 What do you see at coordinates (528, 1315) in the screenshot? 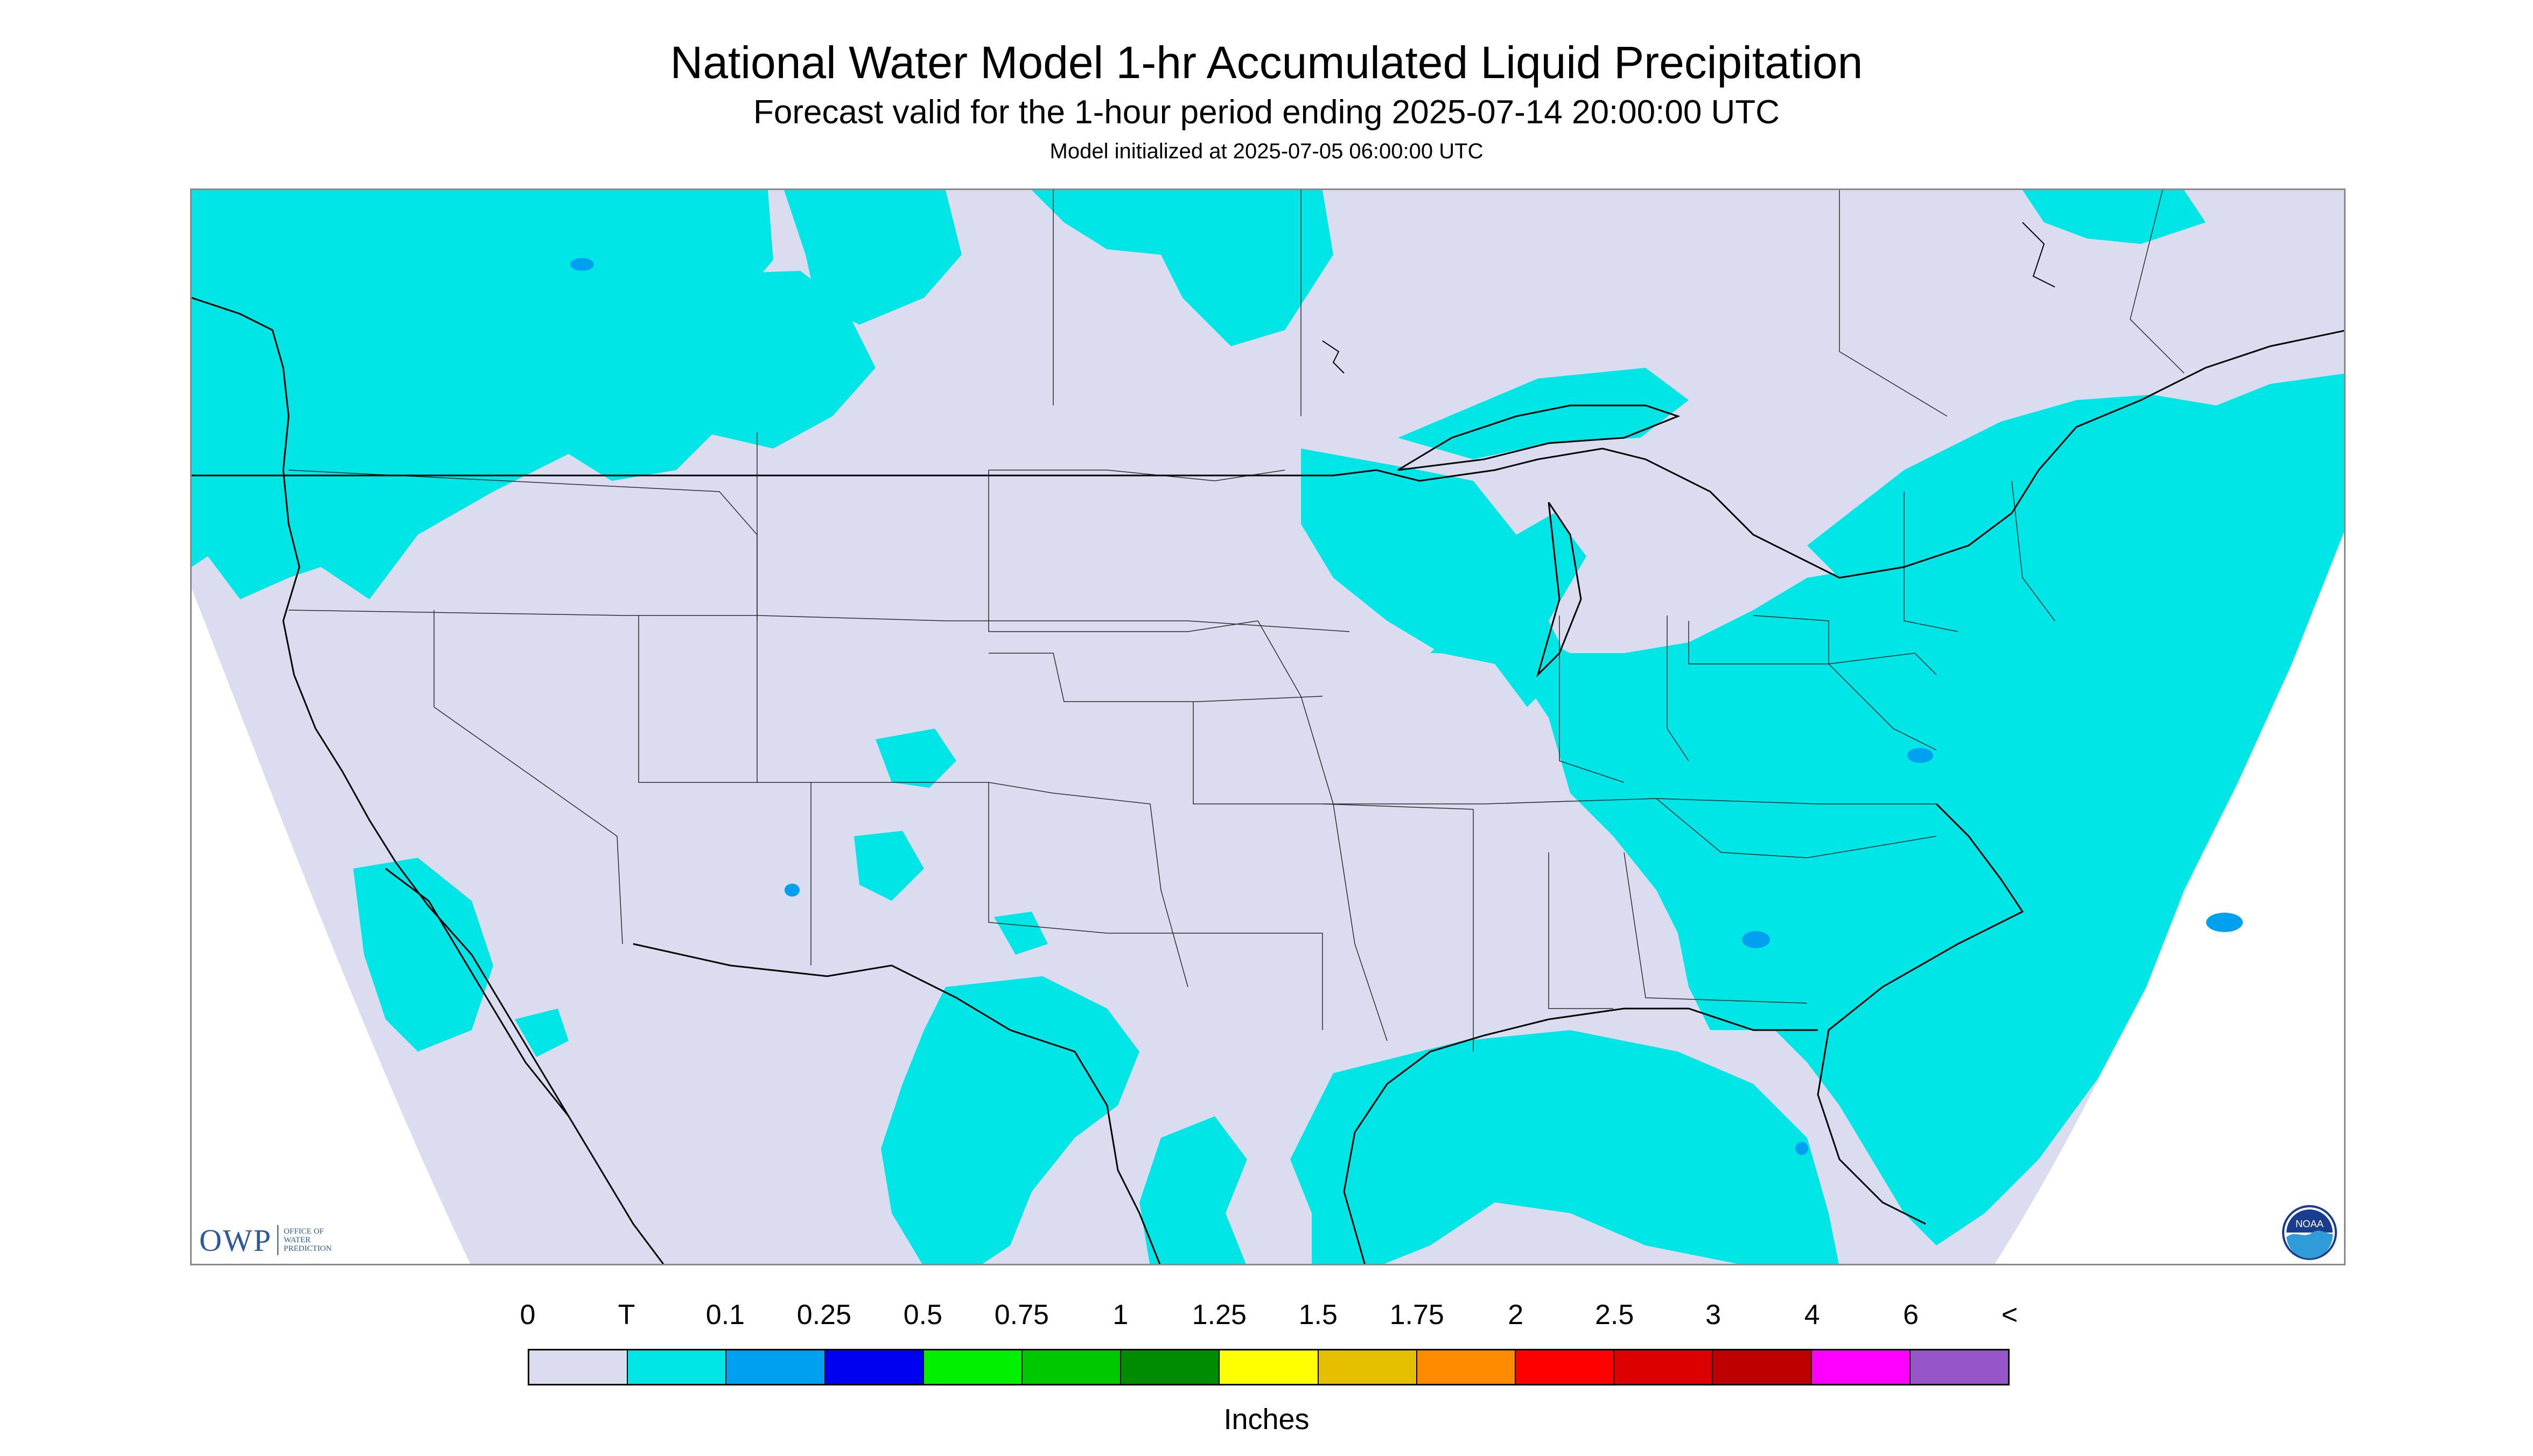
I see `legend-label: 0` at bounding box center [528, 1315].